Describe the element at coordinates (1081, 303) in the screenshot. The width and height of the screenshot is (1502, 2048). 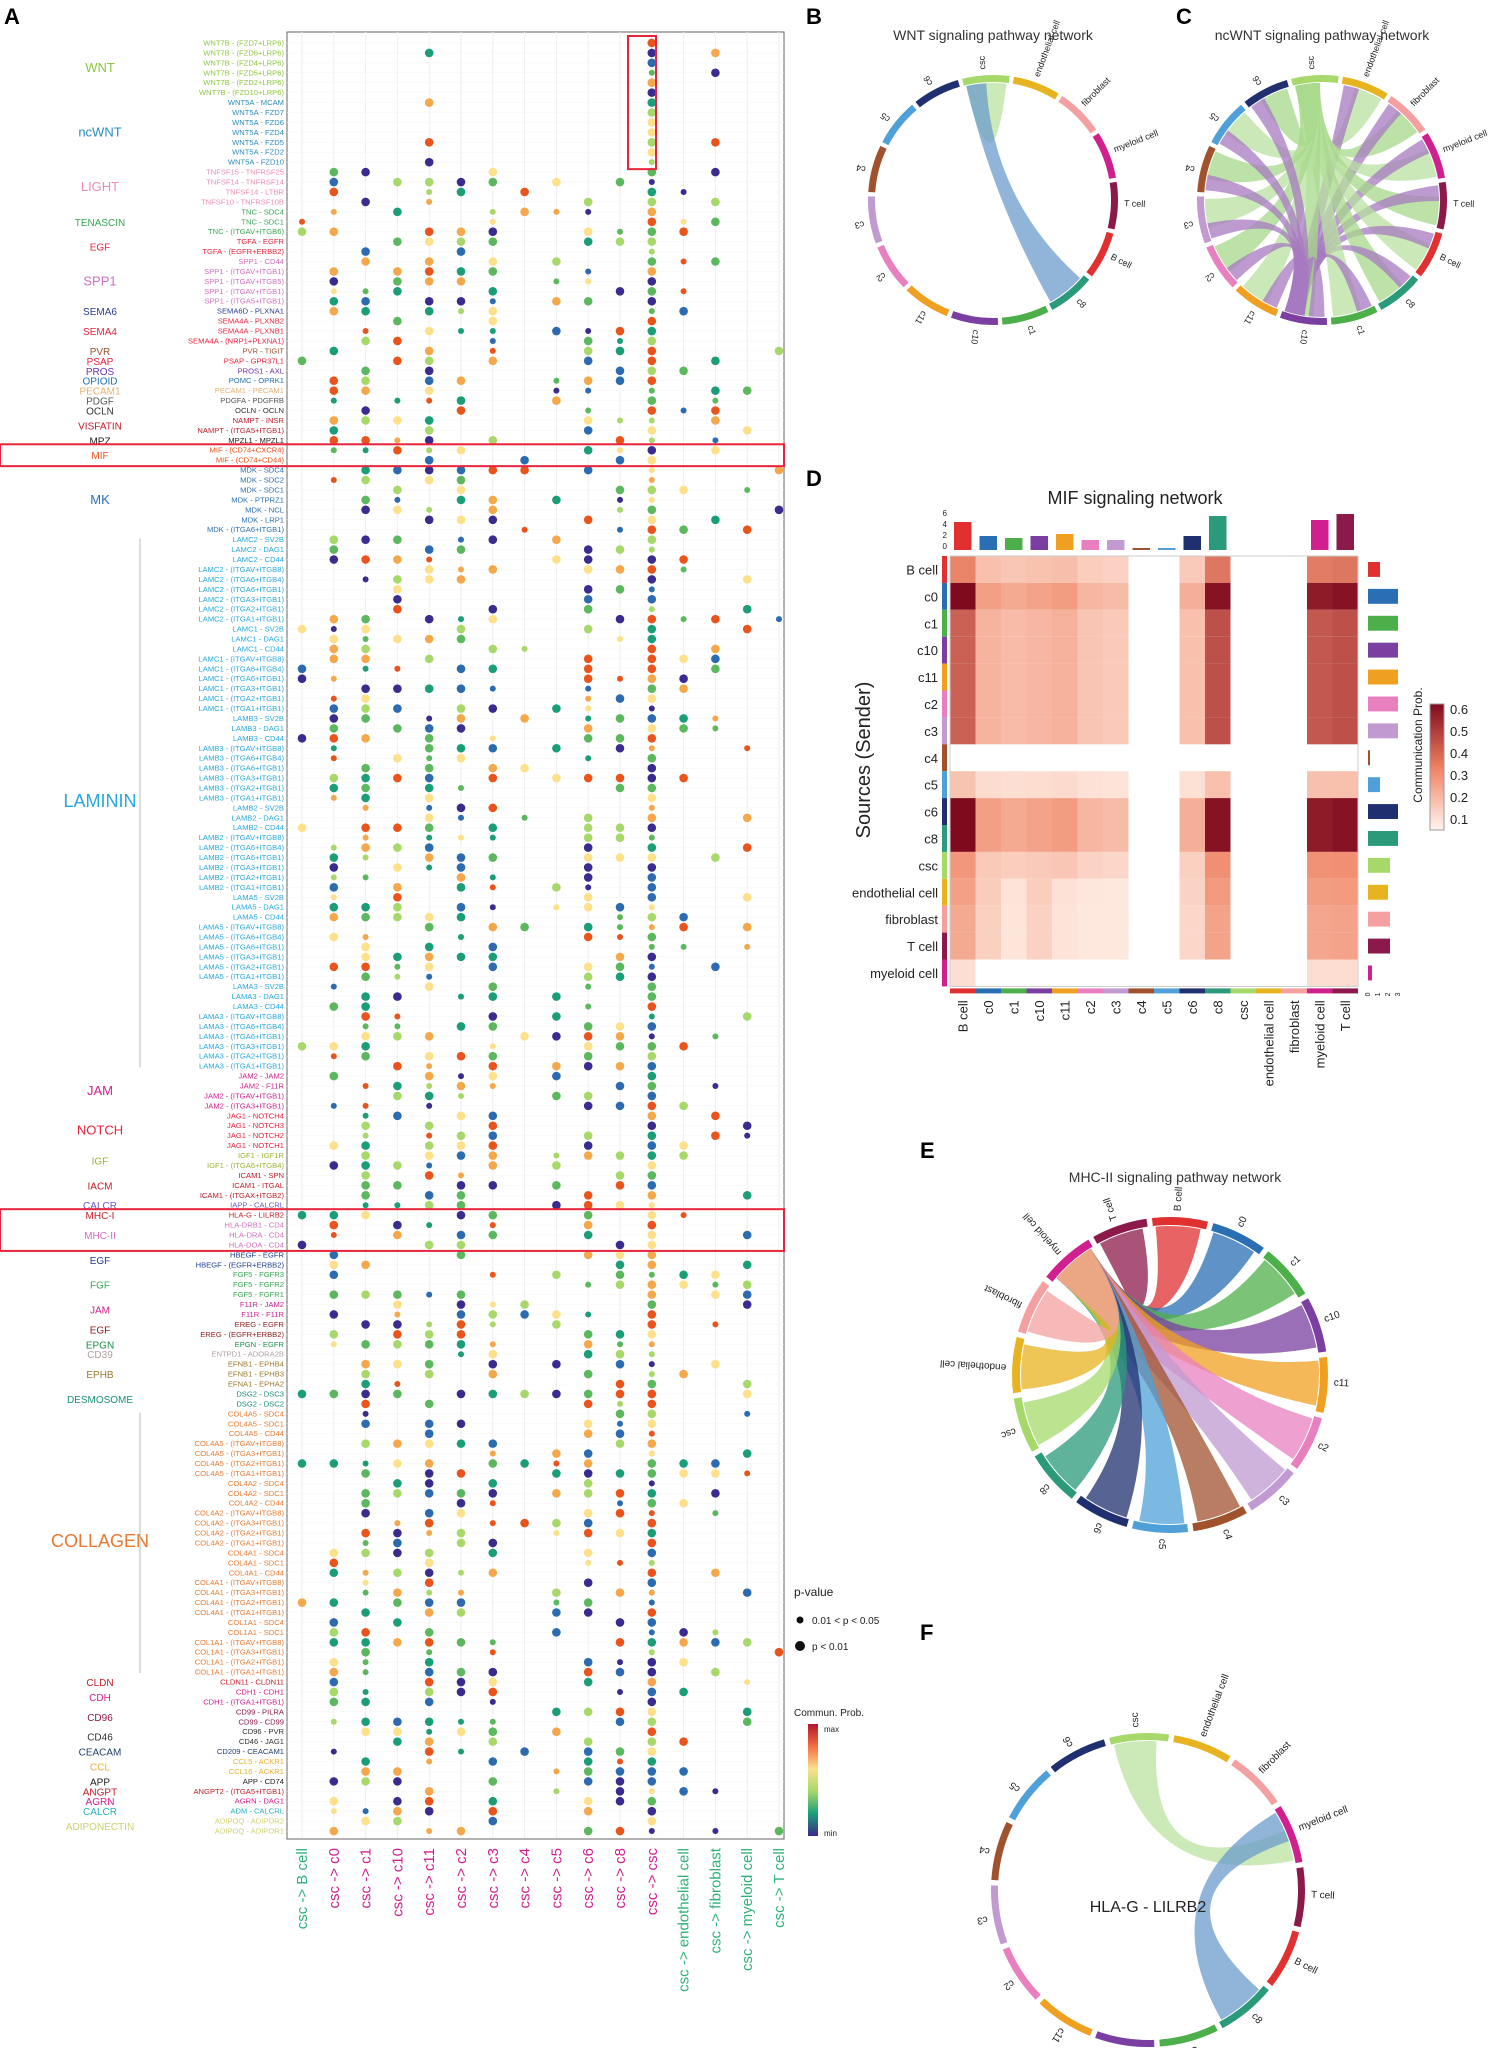
I see `sector-label-c8: c8` at that location.